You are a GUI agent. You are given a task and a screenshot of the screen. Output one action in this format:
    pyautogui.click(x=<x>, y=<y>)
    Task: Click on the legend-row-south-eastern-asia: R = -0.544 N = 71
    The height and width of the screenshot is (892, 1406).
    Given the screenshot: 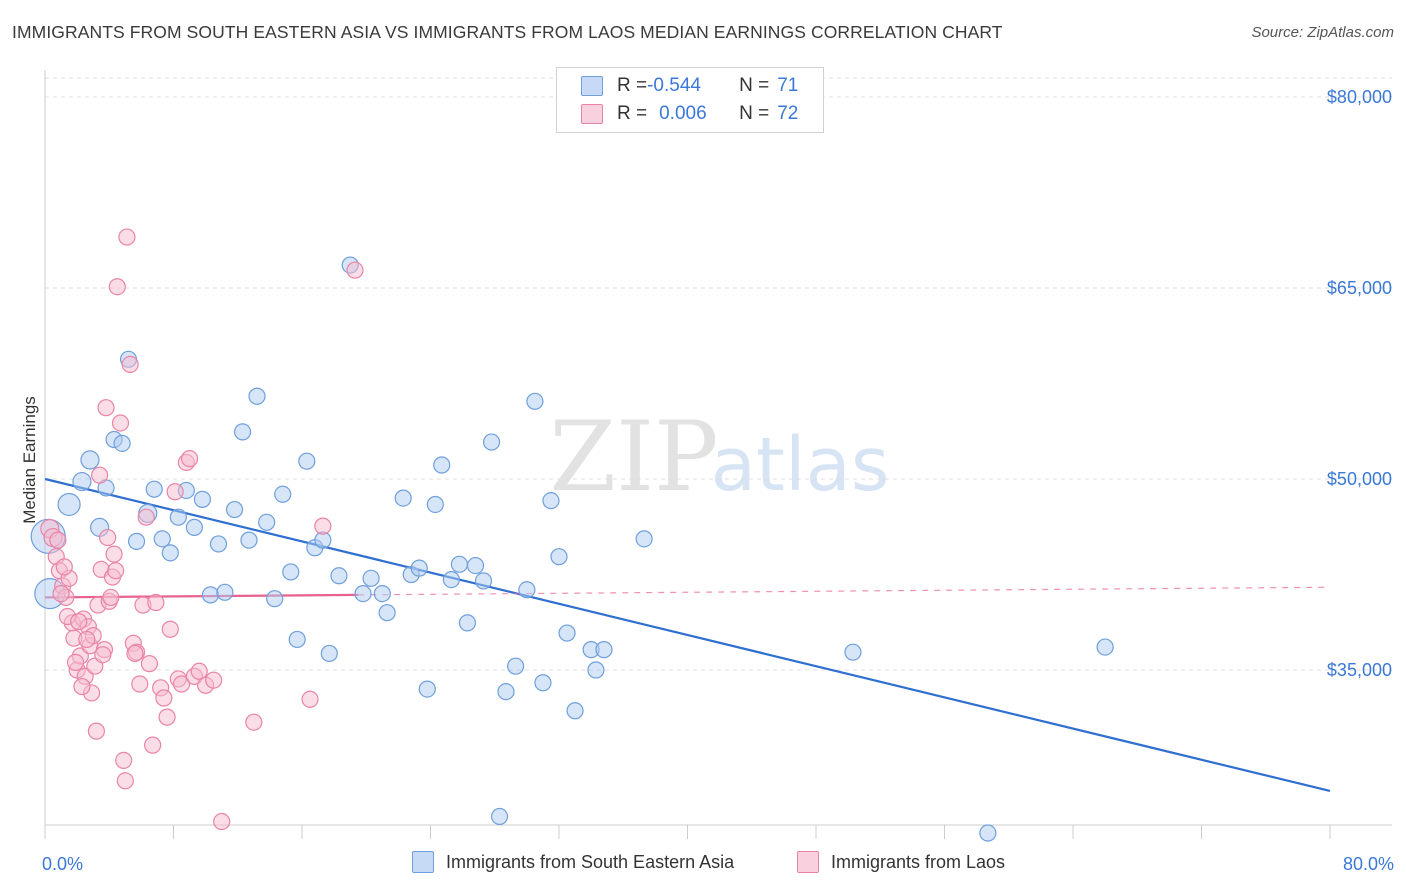 What is the action you would take?
    pyautogui.click(x=689, y=86)
    